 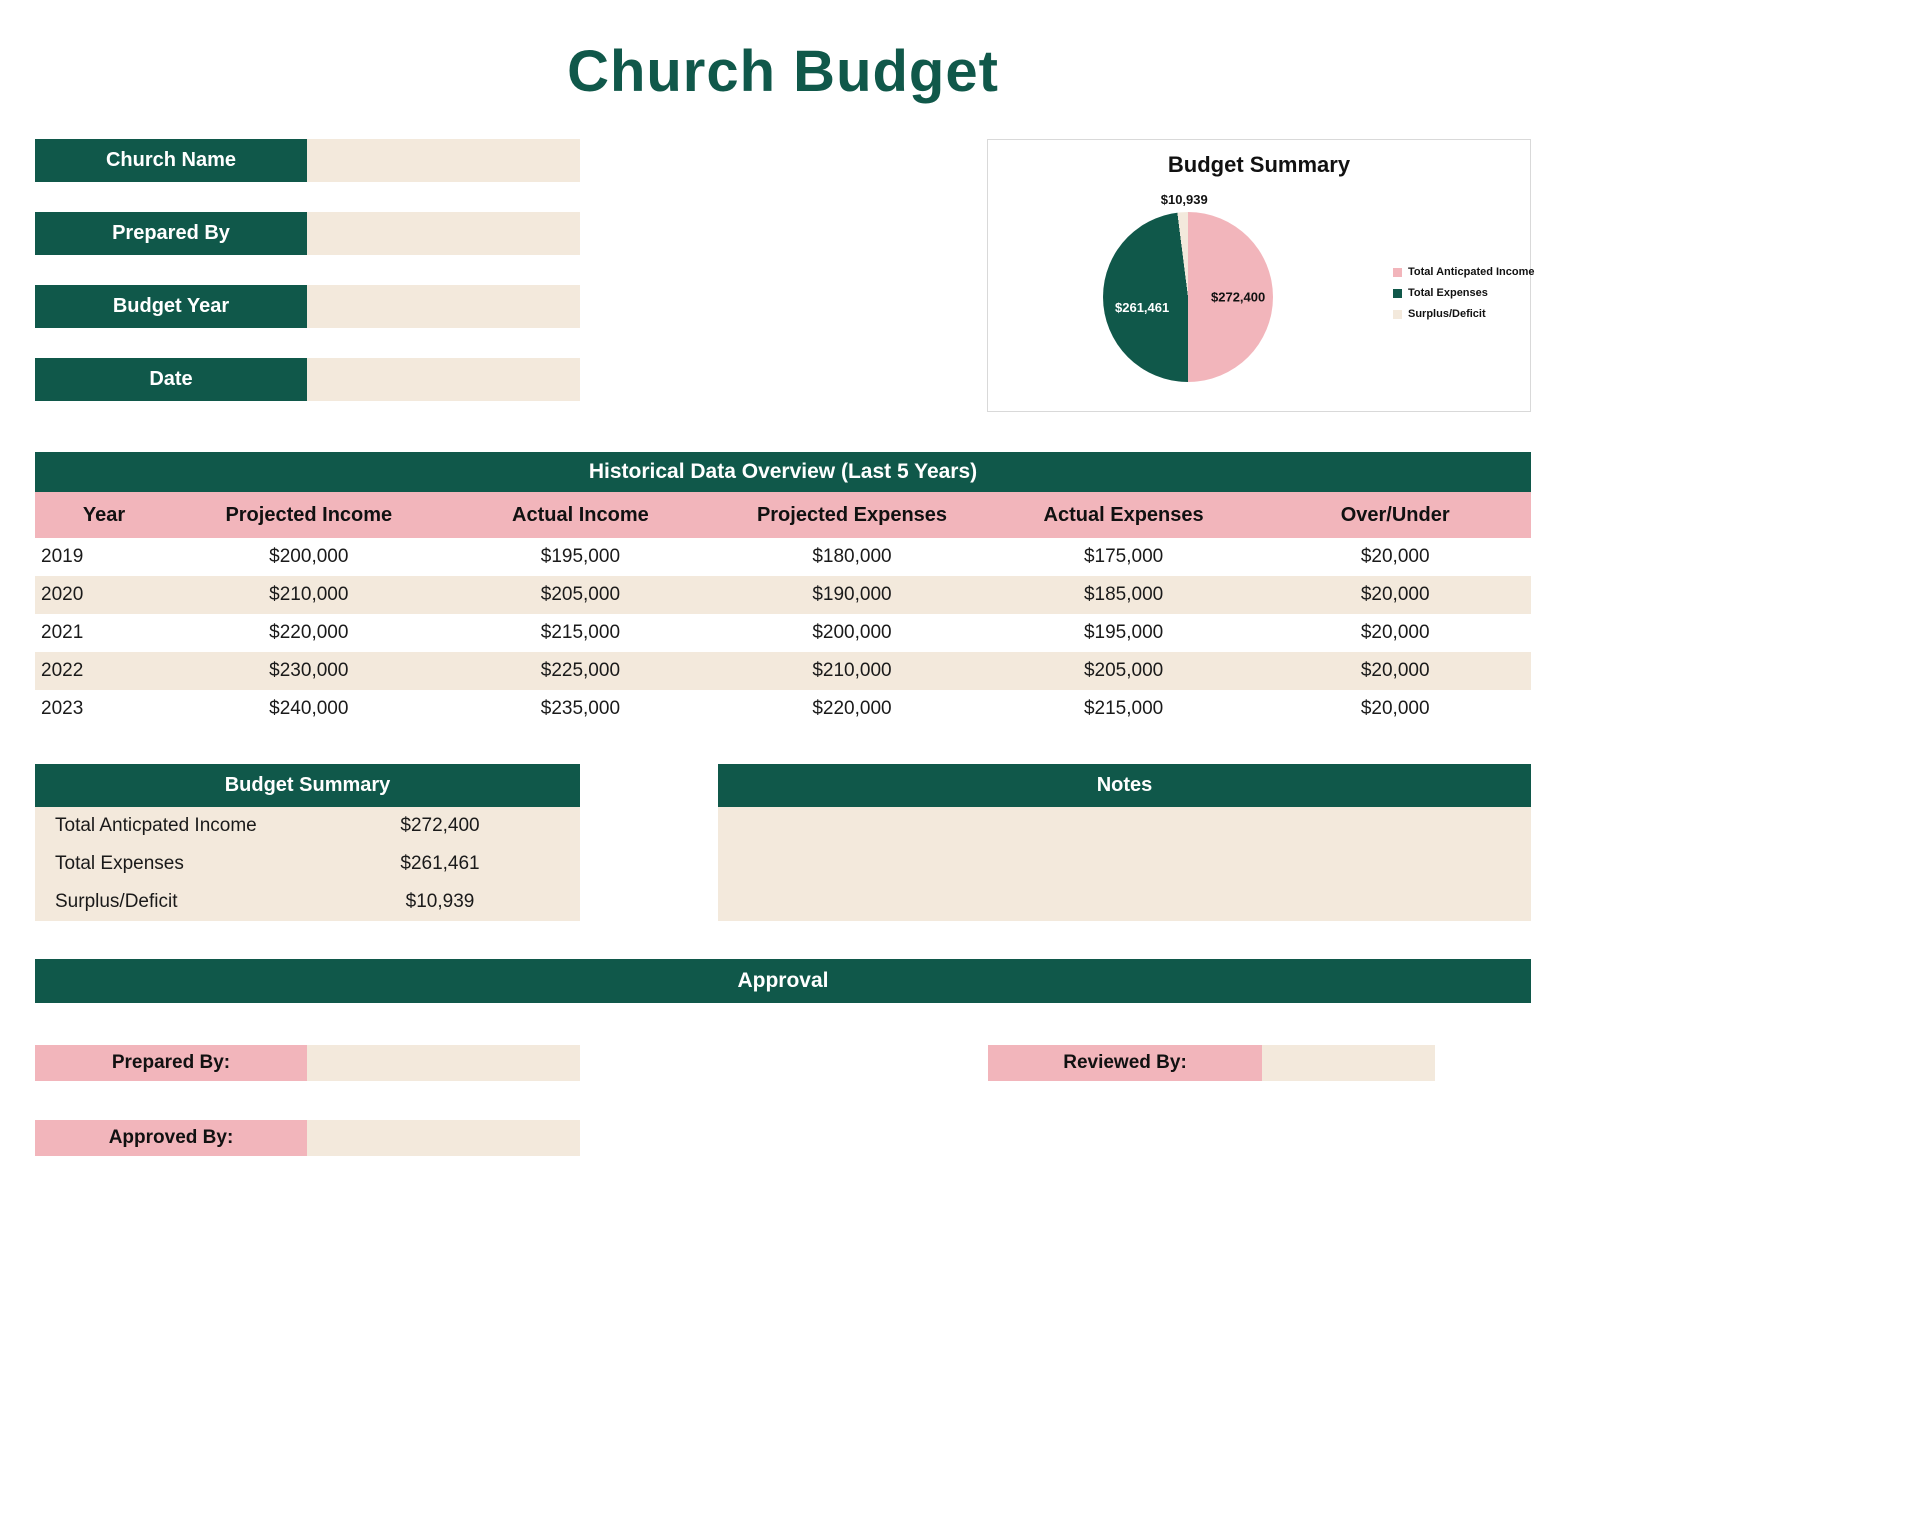 I want to click on pie-chart-wrap: $10,939 $272,400 $261,461, so click(x=1188, y=287).